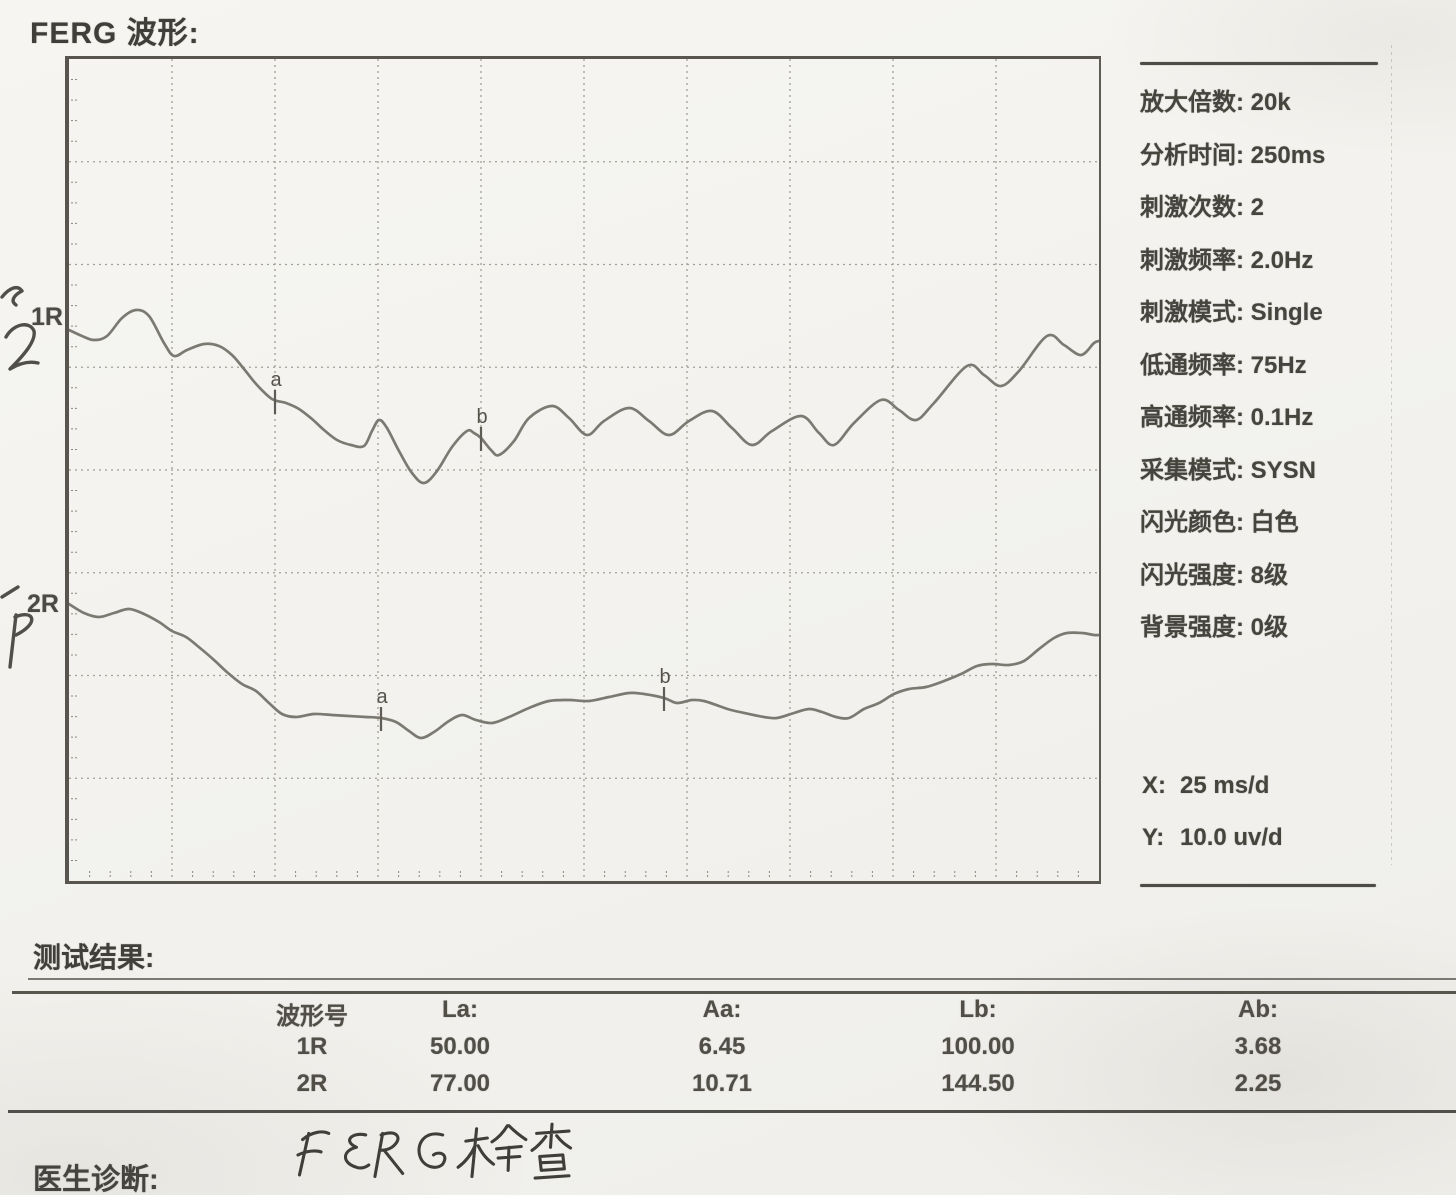 The height and width of the screenshot is (1195, 1456). I want to click on results-cell-2R-3: 144.50, so click(978, 1083).